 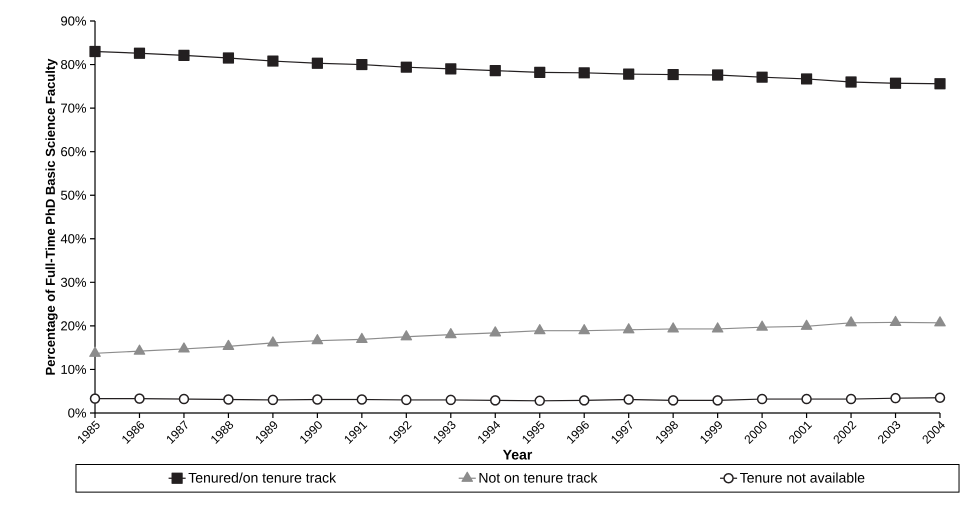 What do you see at coordinates (77, 413) in the screenshot?
I see `y-tick-label: 0%` at bounding box center [77, 413].